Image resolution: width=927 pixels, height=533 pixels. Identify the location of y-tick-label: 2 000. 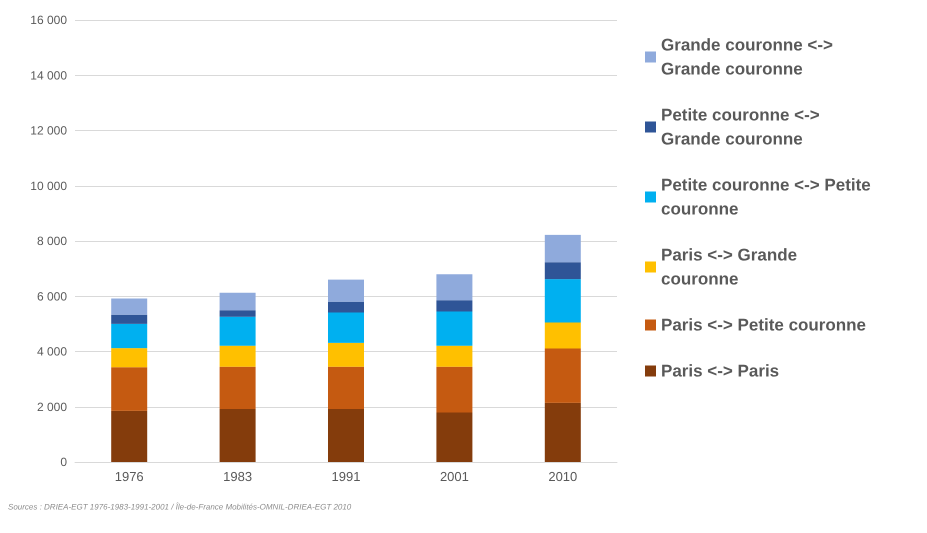
(52, 407).